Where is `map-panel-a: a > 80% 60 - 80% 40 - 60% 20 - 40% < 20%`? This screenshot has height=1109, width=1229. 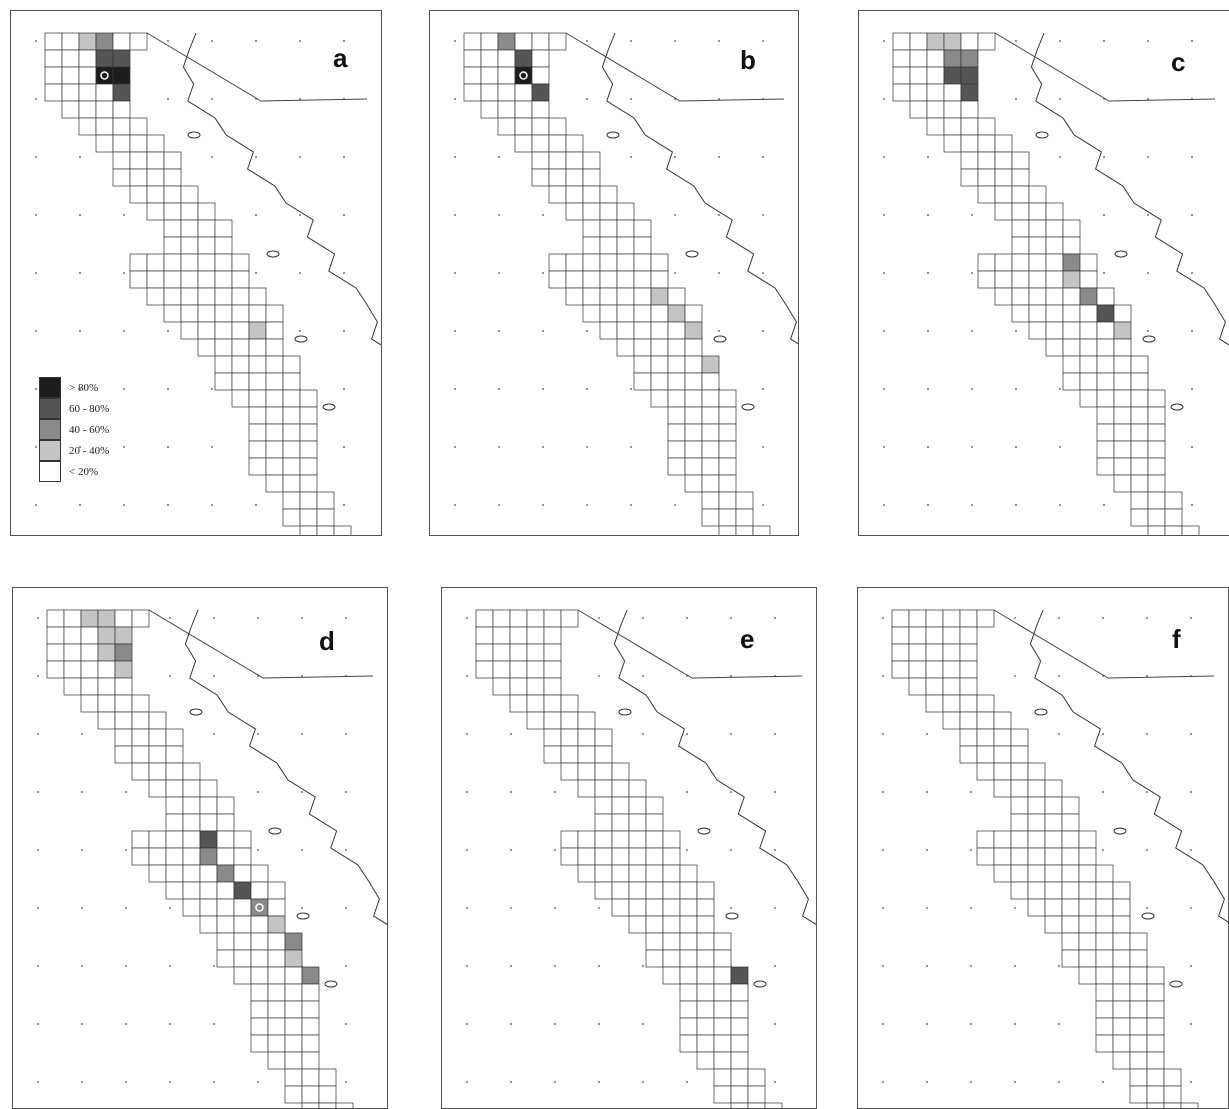 map-panel-a: a > 80% 60 - 80% 40 - 60% 20 - 40% < 20% is located at coordinates (196, 273).